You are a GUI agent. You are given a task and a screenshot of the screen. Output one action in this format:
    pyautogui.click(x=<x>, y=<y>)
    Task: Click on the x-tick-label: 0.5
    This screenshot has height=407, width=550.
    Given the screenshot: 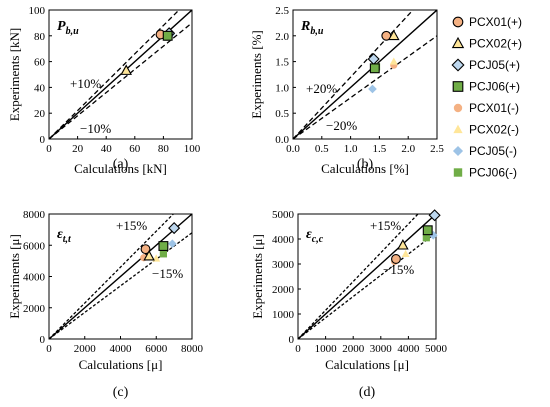 What is the action you would take?
    pyautogui.click(x=322, y=149)
    